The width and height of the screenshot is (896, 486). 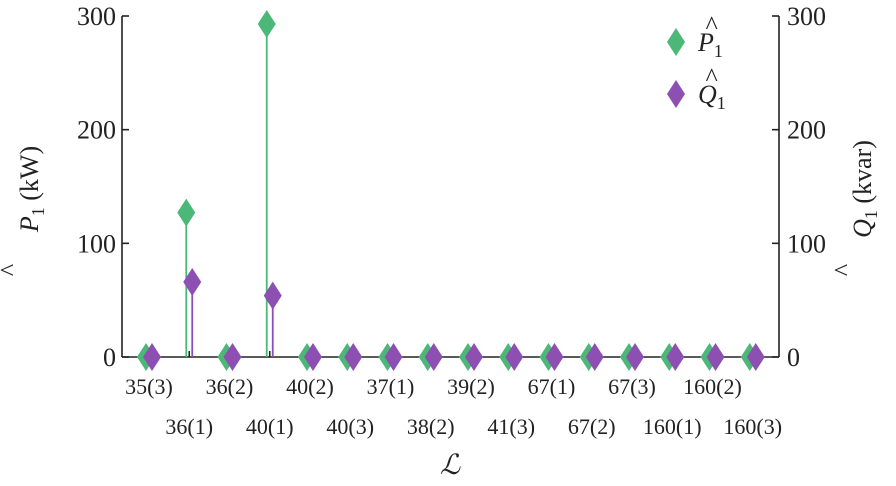 I want to click on stems, so click(x=229, y=190).